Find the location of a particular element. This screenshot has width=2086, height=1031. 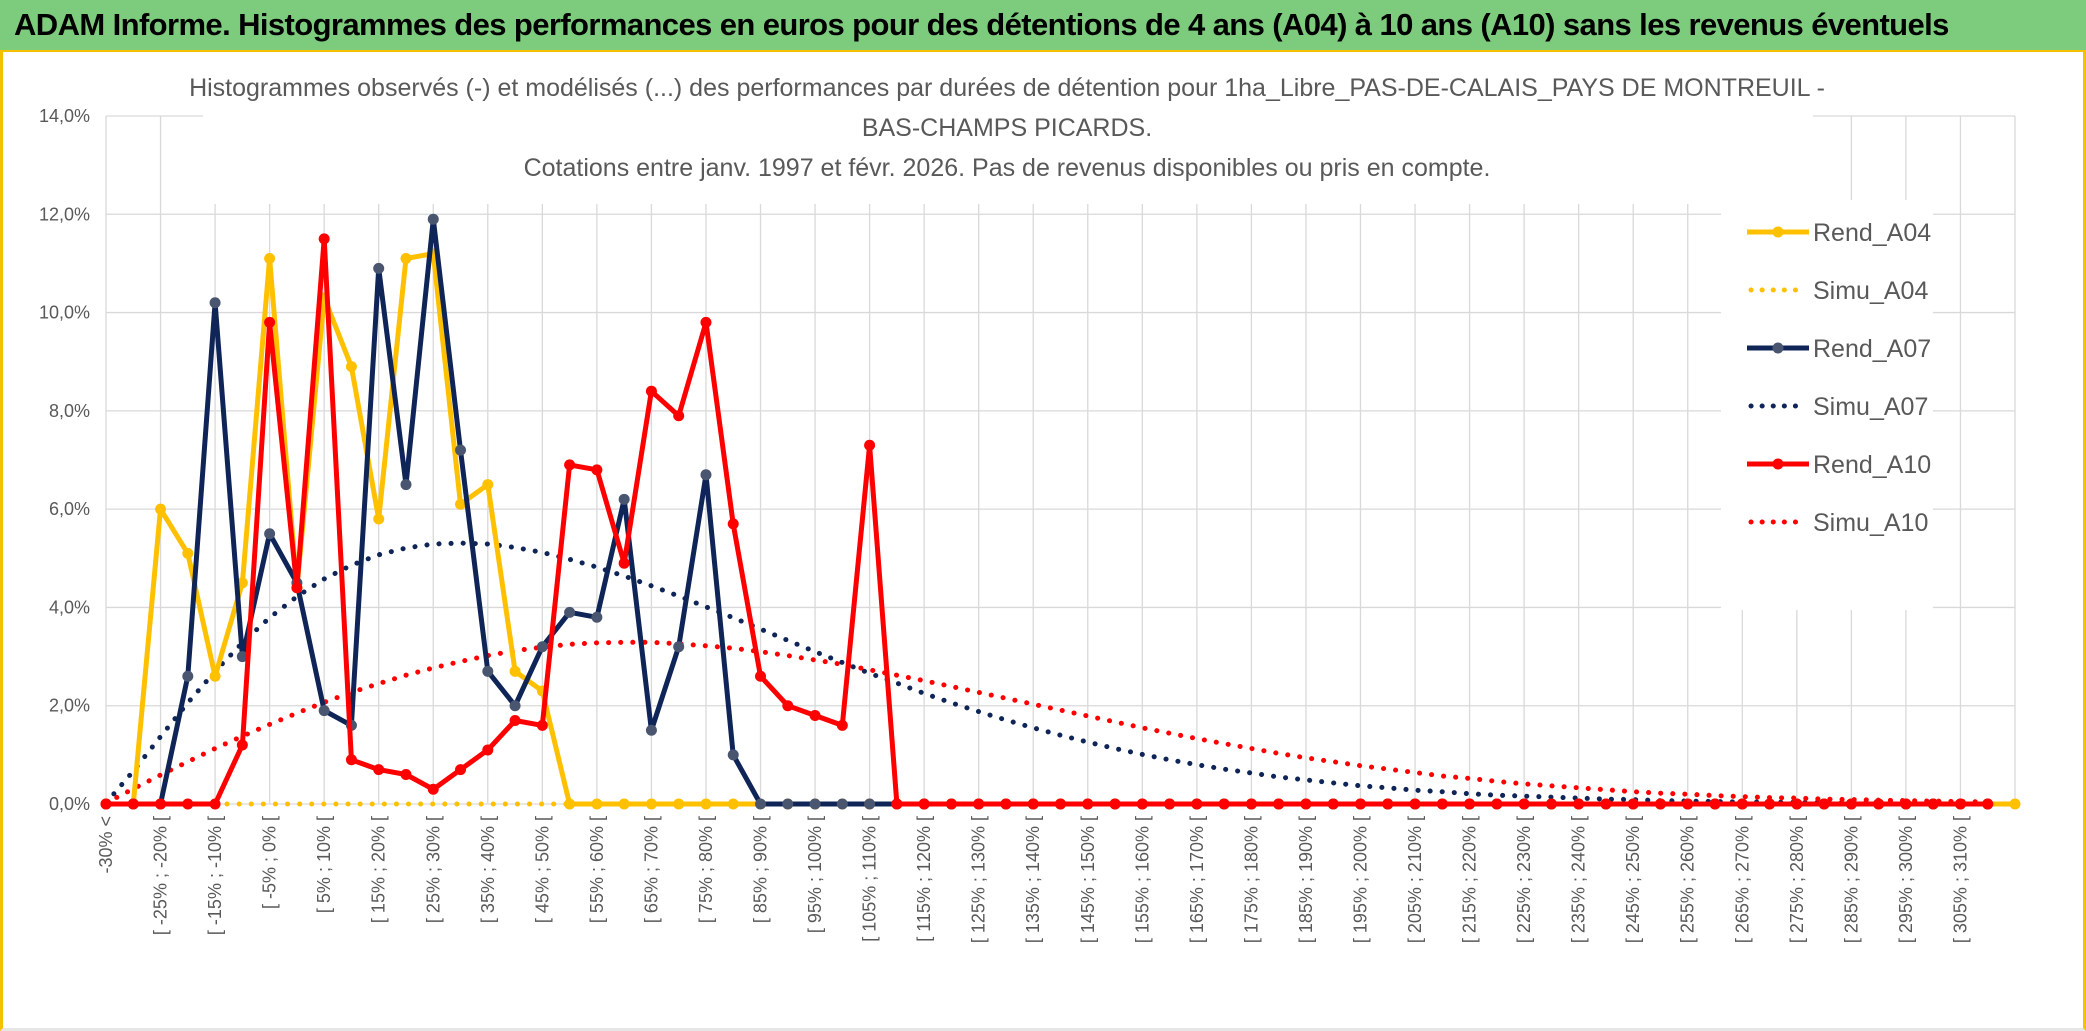

y-tick-label: 2,0% is located at coordinates (69, 706).